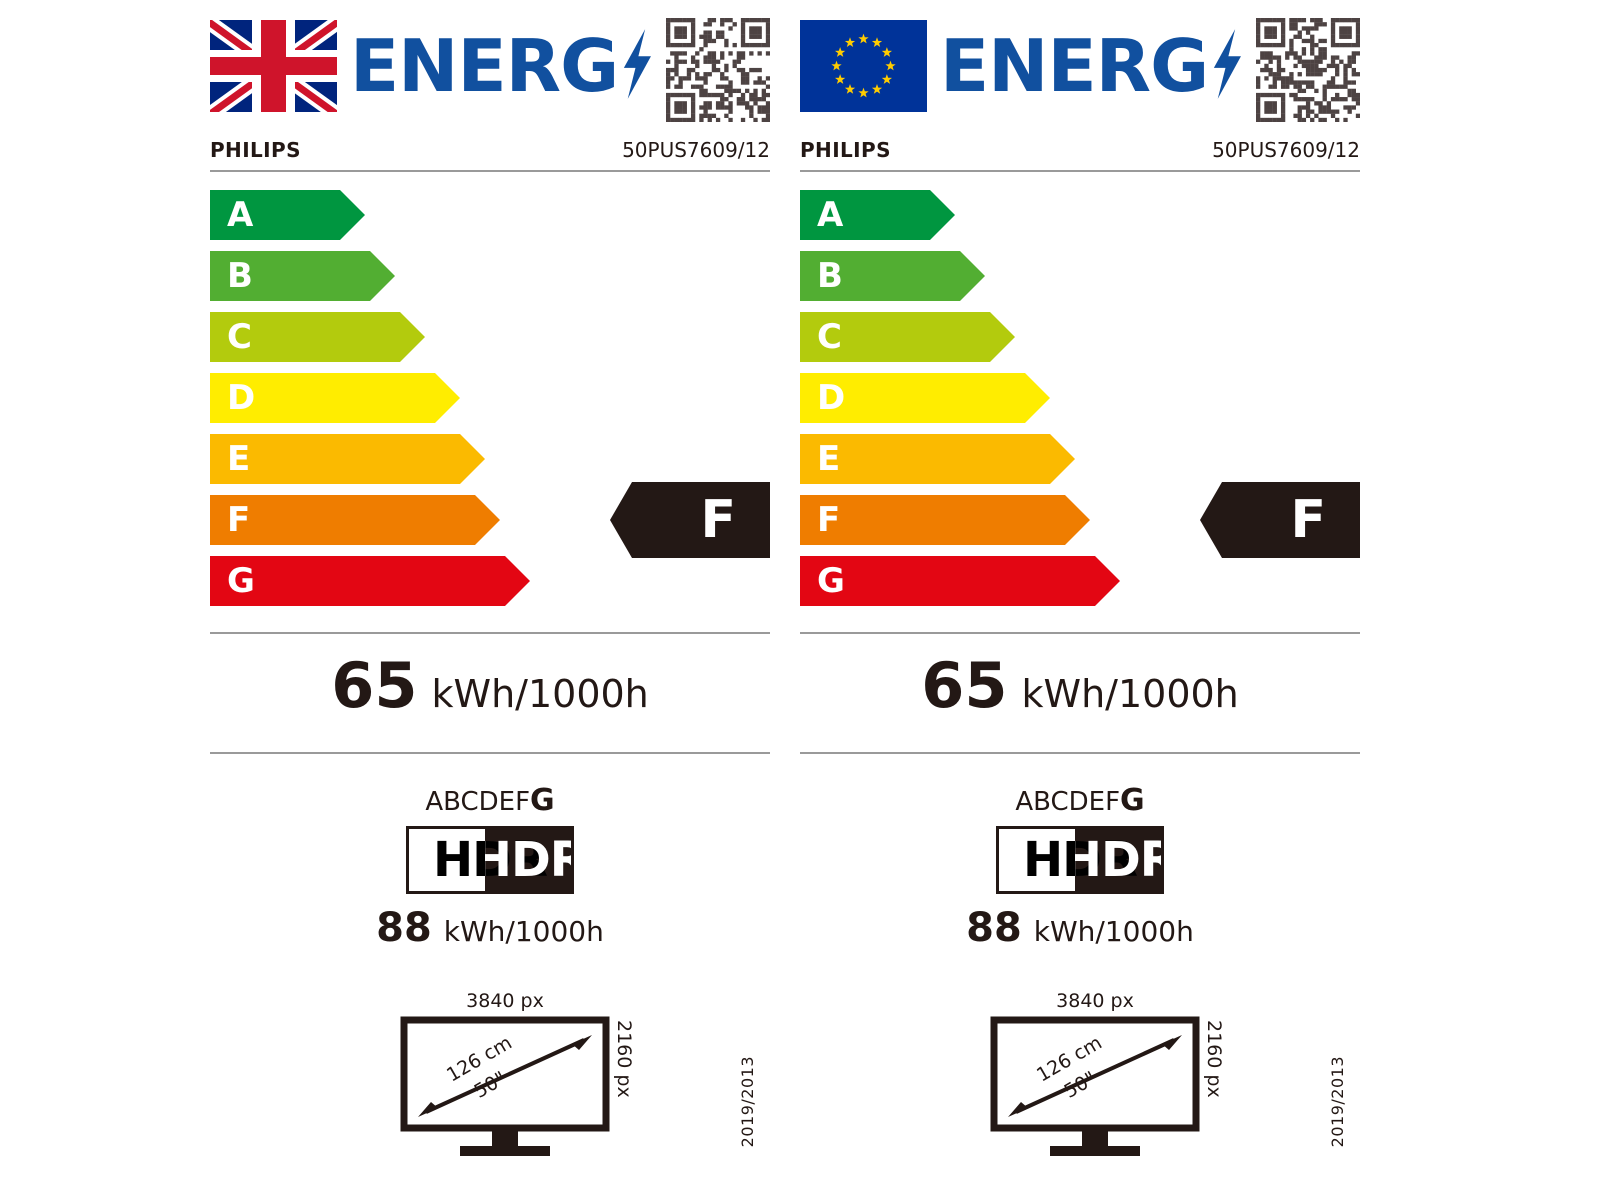  I want to click on hdr-consumption: 88 kWh/1000h, so click(490, 928).